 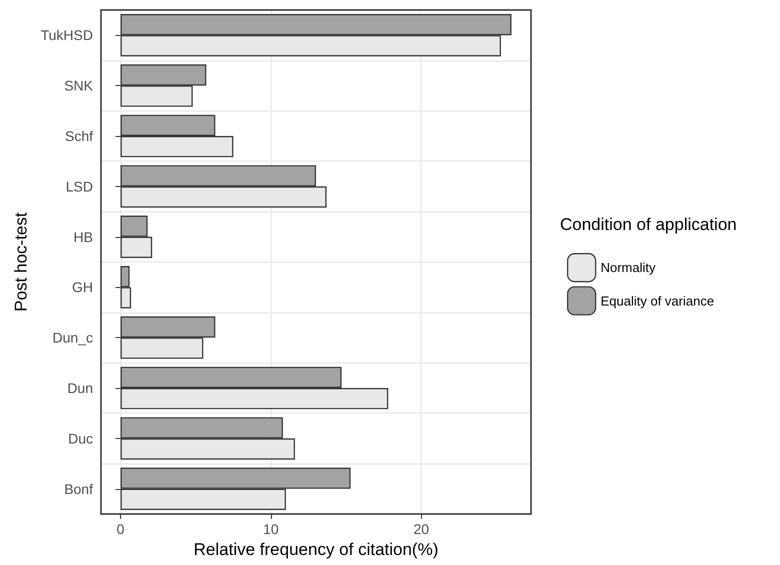 What do you see at coordinates (83, 236) in the screenshot?
I see `y-tick-label: HB` at bounding box center [83, 236].